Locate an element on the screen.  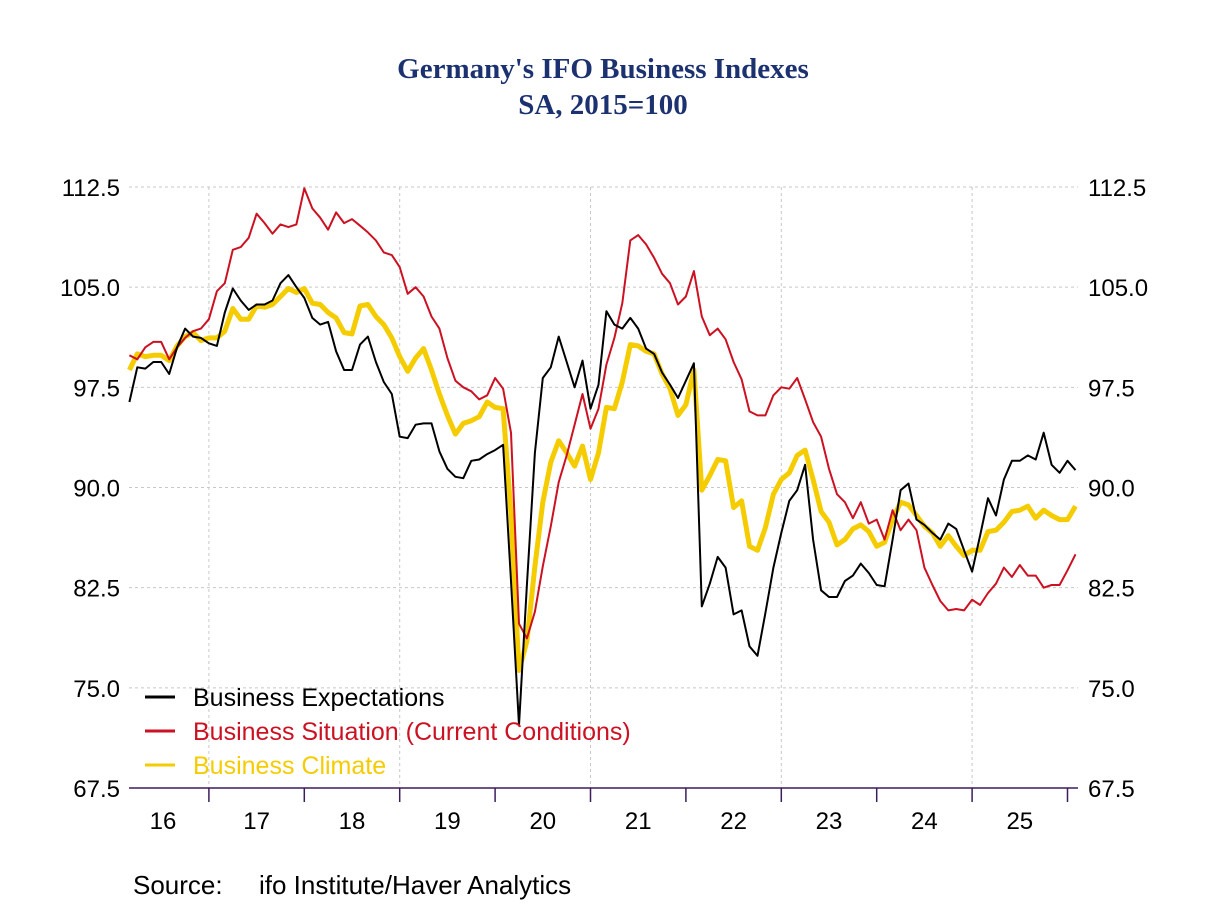
y-tick-label-right: 67.5 is located at coordinates (1111, 789).